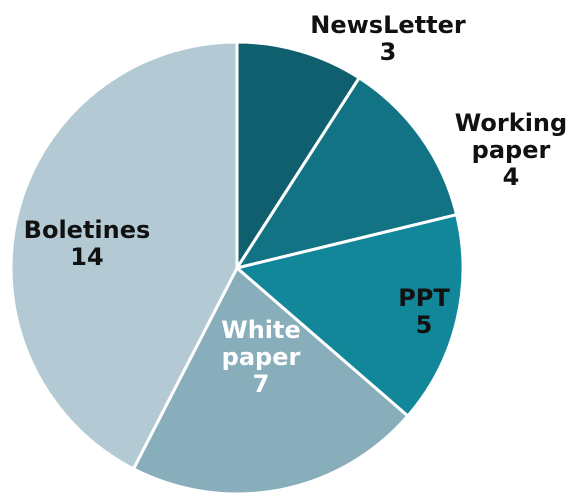 Image resolution: width=570 pixels, height=493 pixels. What do you see at coordinates (424, 325) in the screenshot?
I see `slice-value: 5` at bounding box center [424, 325].